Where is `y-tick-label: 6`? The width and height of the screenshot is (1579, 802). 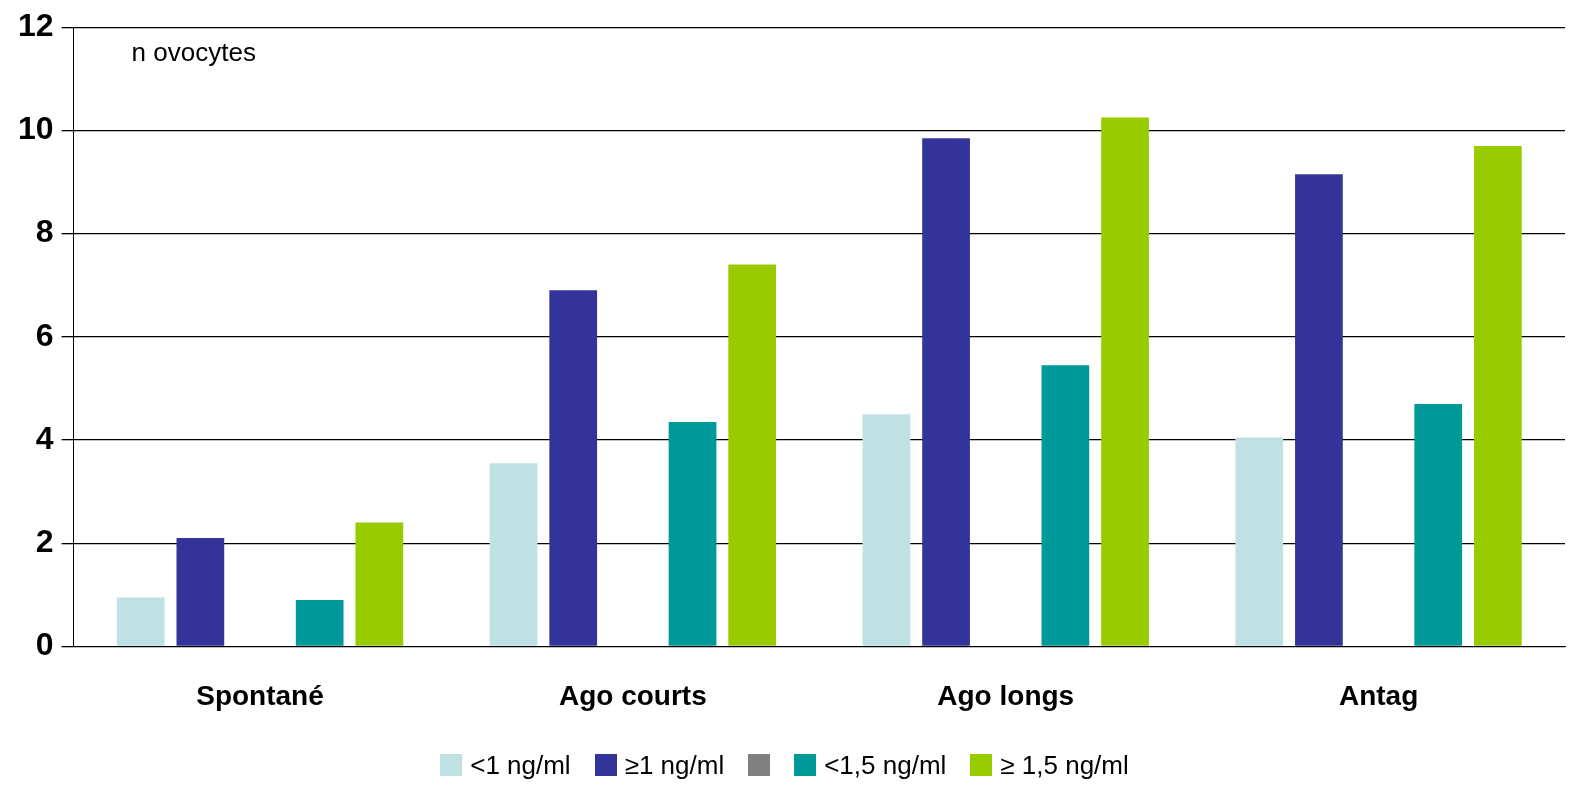
y-tick-label: 6 is located at coordinates (44, 334).